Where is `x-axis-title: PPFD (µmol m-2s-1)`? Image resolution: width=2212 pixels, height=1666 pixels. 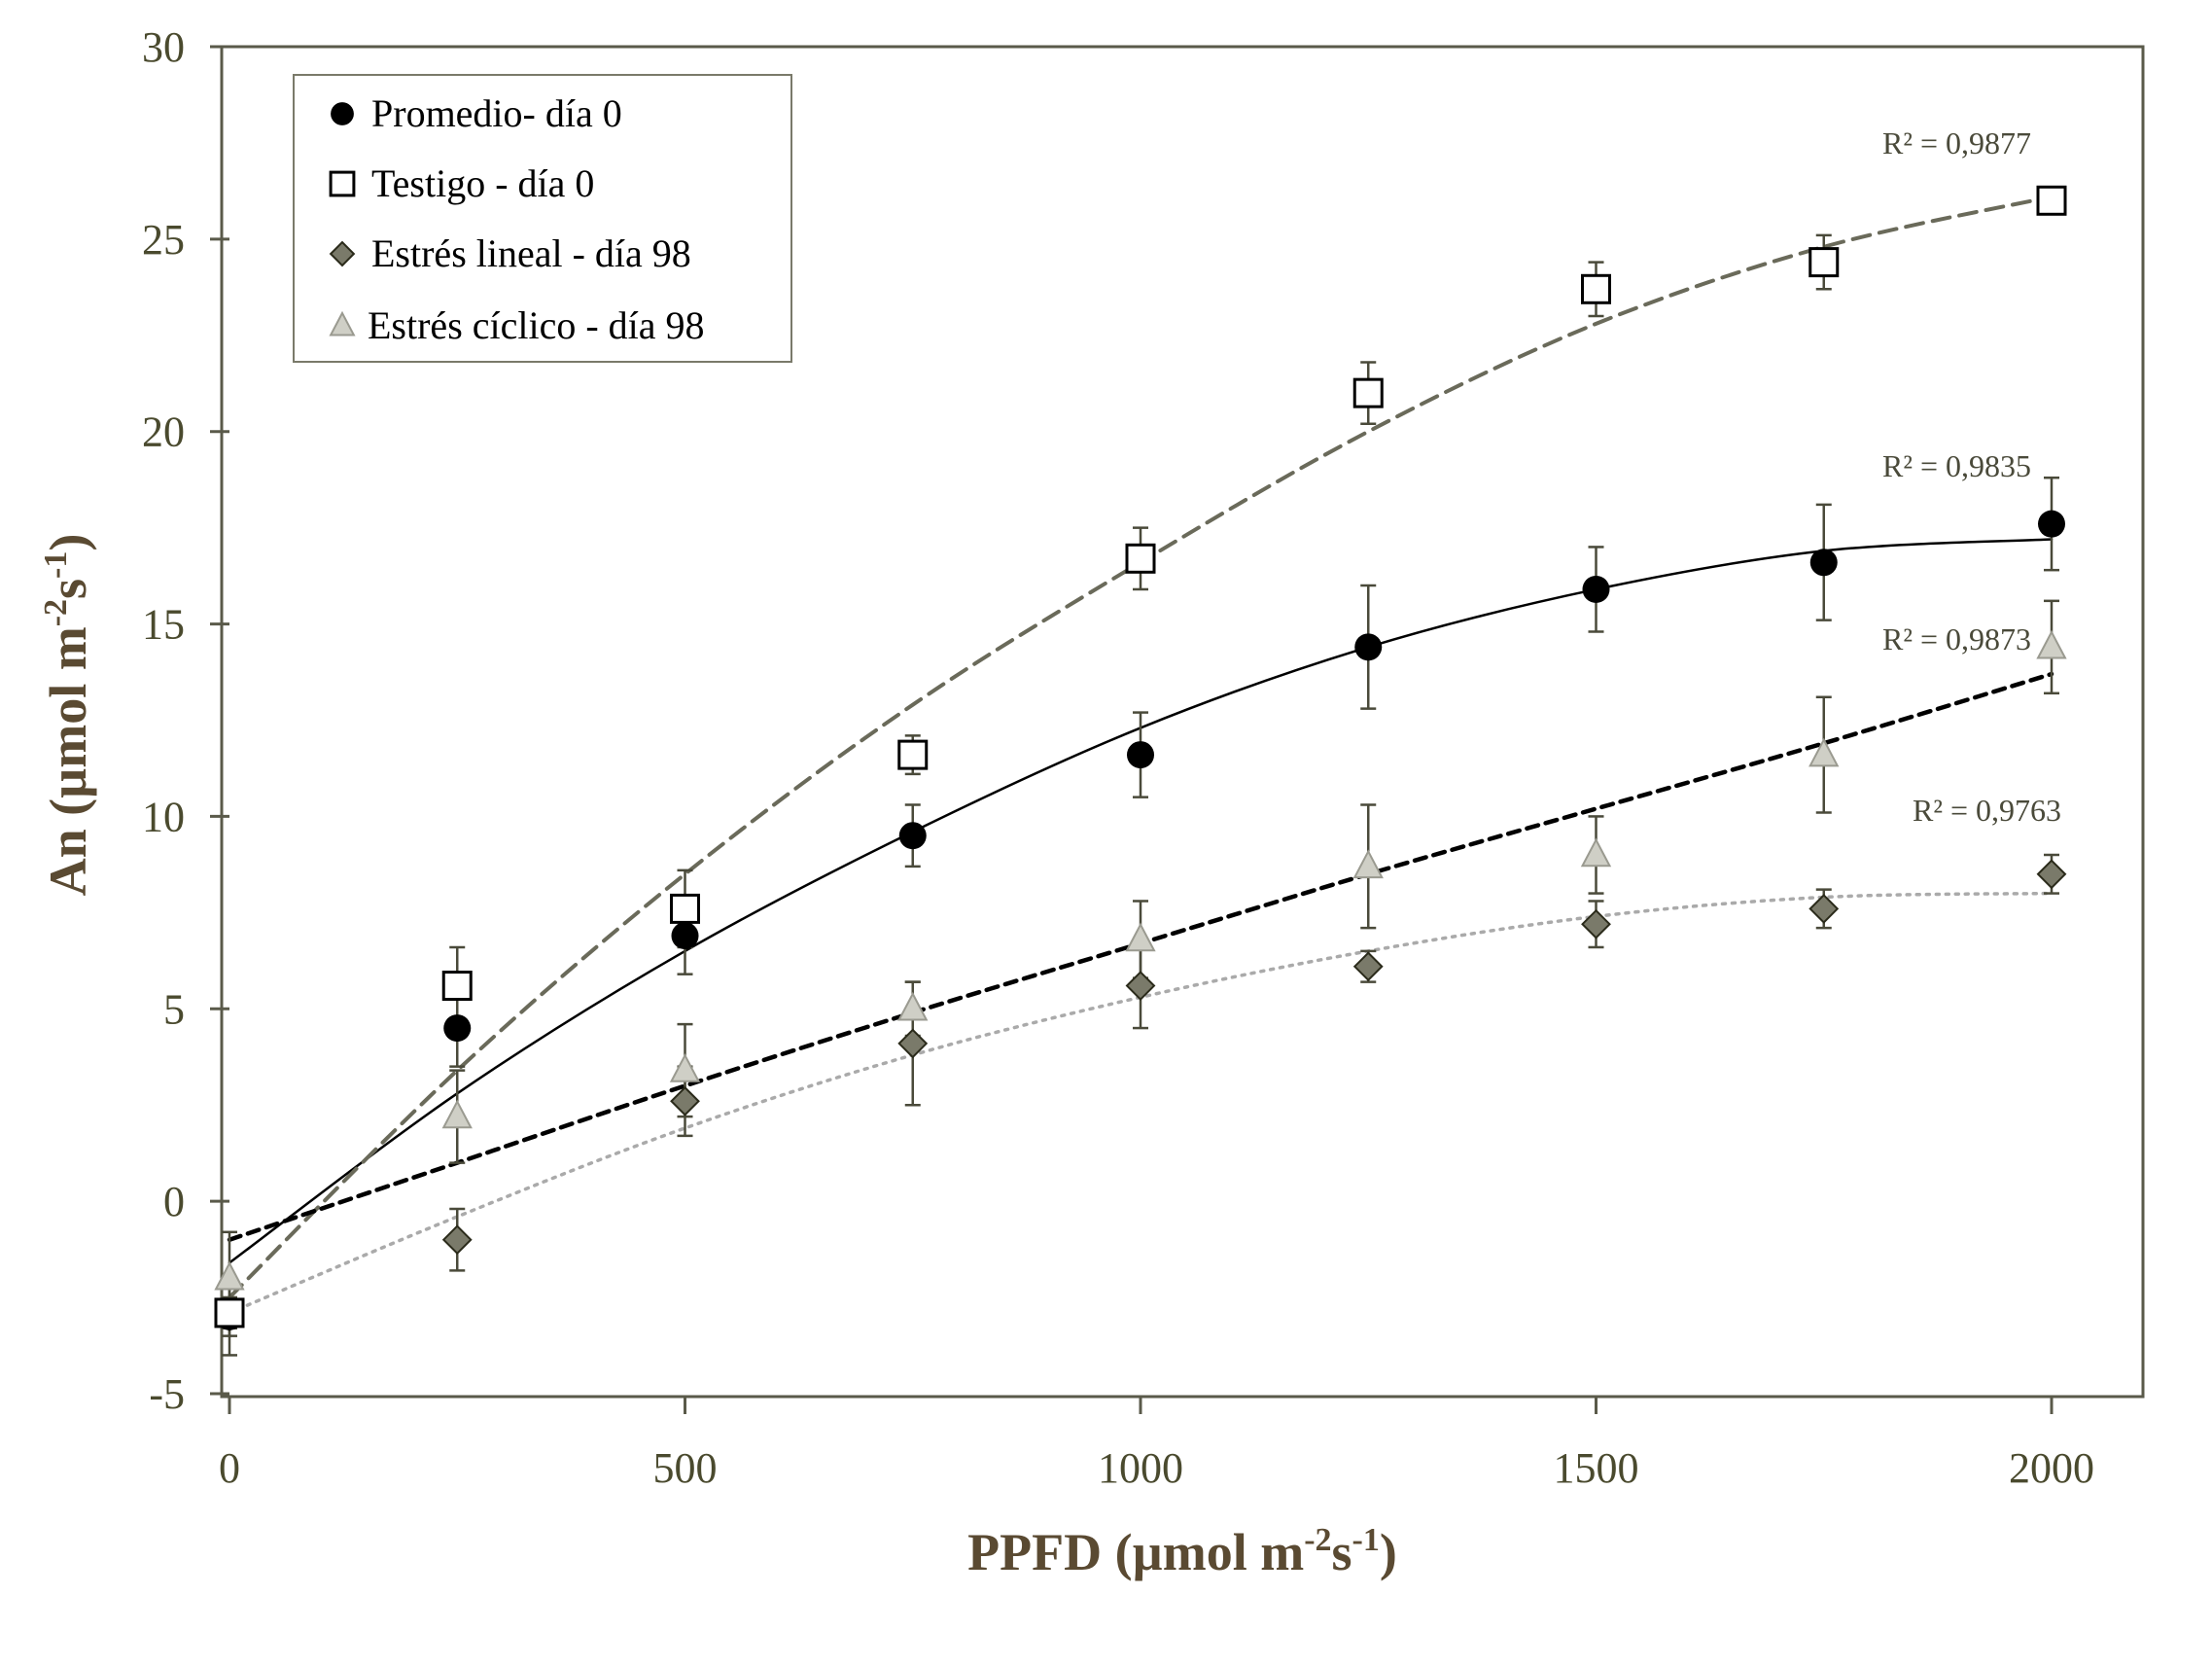 x-axis-title: PPFD (µmol m-2s-1) is located at coordinates (1182, 1551).